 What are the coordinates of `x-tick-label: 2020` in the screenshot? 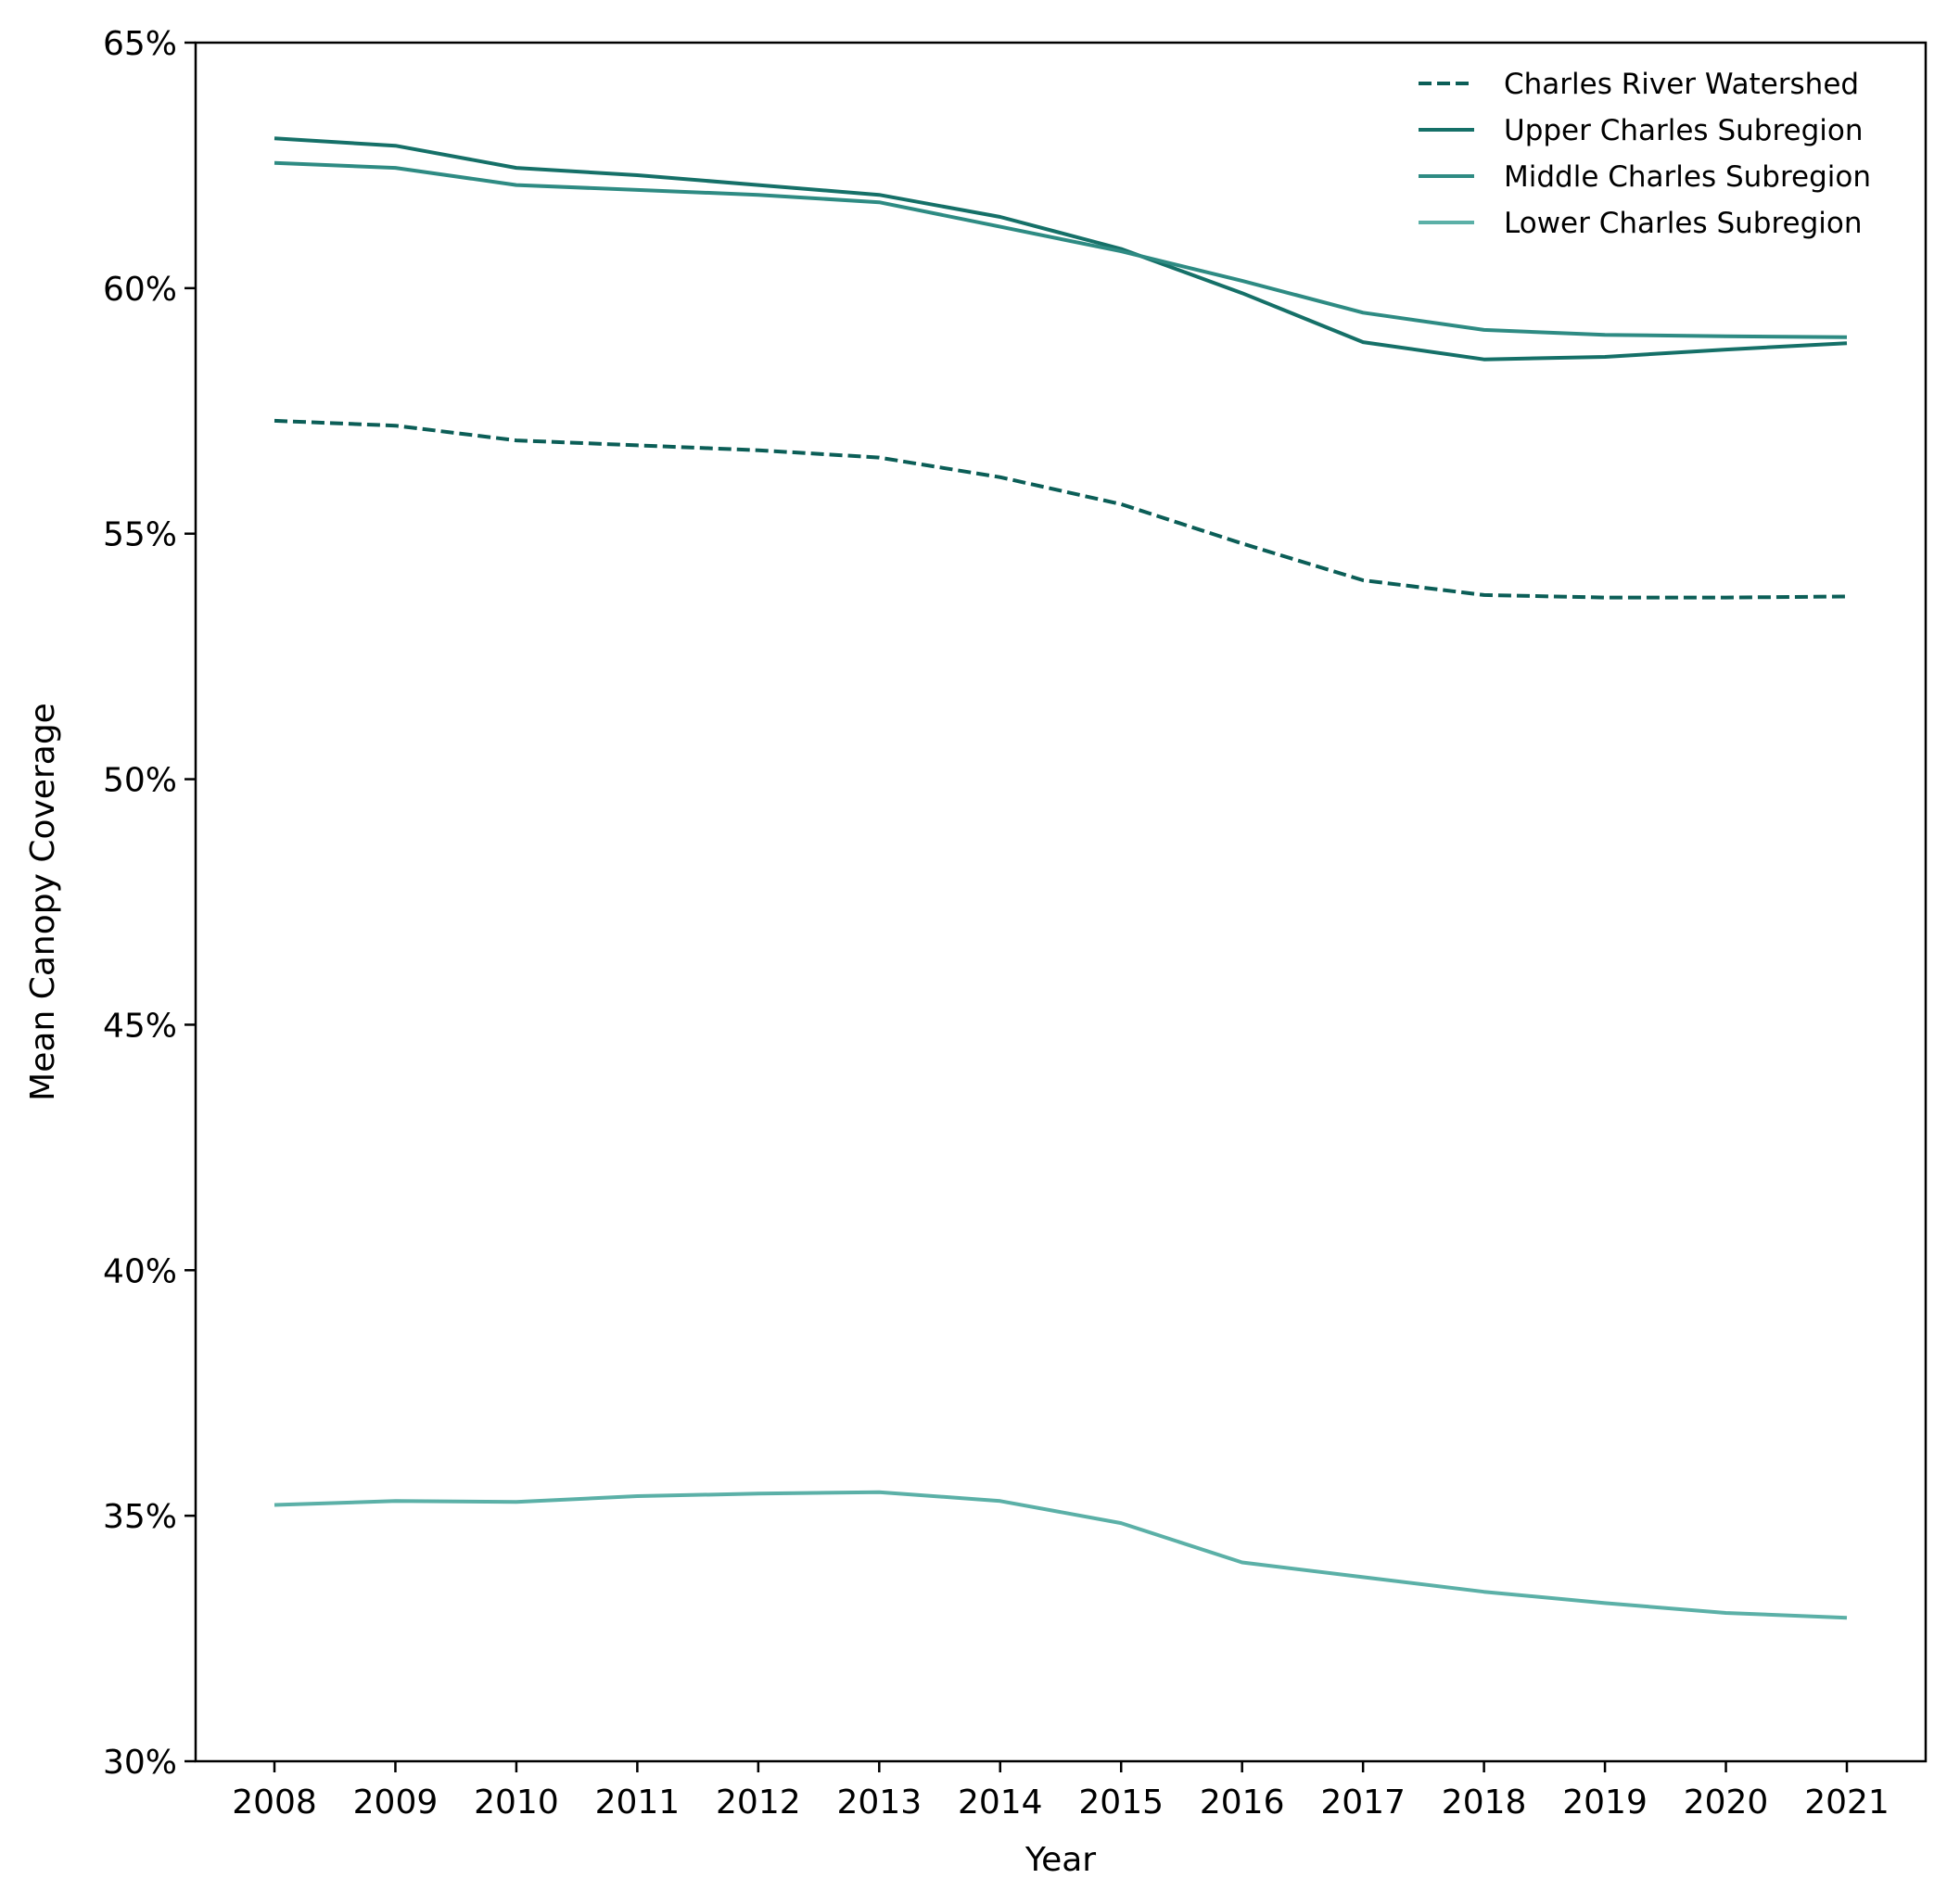 It's located at (1726, 1802).